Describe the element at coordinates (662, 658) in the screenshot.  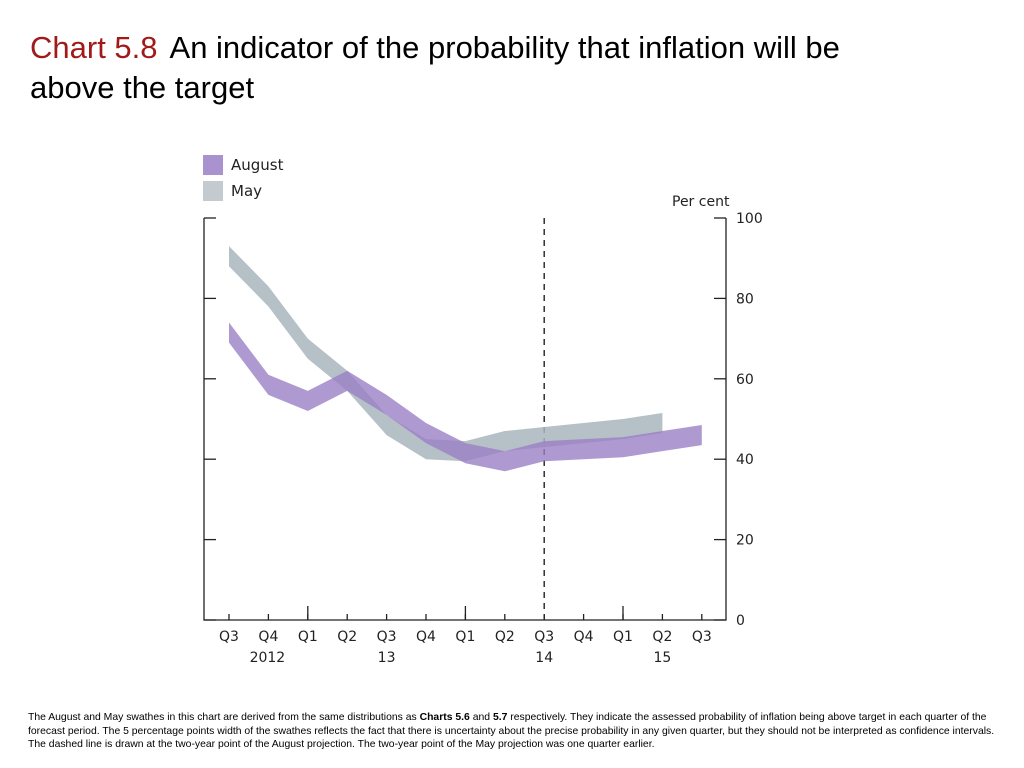
I see `x-year-label: 15` at that location.